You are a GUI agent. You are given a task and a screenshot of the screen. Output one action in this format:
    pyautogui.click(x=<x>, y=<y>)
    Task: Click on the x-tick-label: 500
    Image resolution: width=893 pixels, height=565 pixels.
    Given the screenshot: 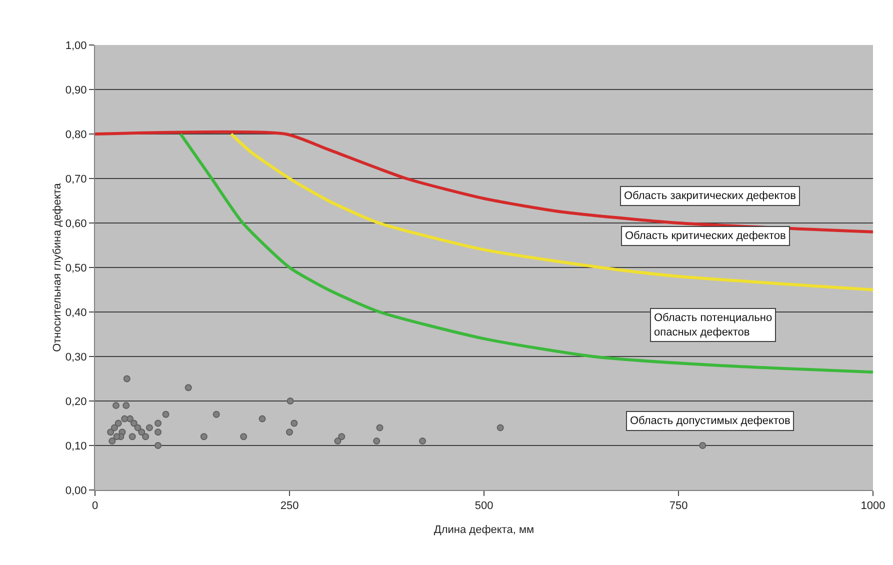 What is the action you would take?
    pyautogui.click(x=484, y=506)
    